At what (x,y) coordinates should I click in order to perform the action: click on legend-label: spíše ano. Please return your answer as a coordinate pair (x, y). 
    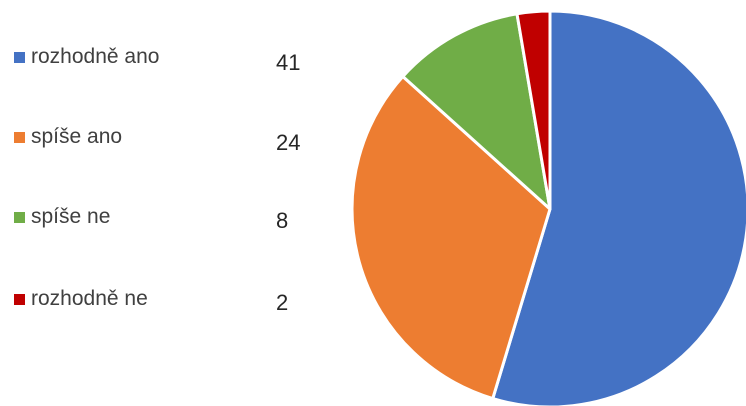
    Looking at the image, I should click on (77, 136).